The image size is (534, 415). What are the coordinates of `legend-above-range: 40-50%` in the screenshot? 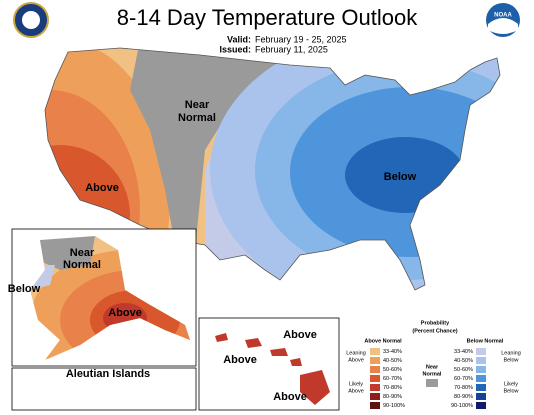 It's located at (392, 361).